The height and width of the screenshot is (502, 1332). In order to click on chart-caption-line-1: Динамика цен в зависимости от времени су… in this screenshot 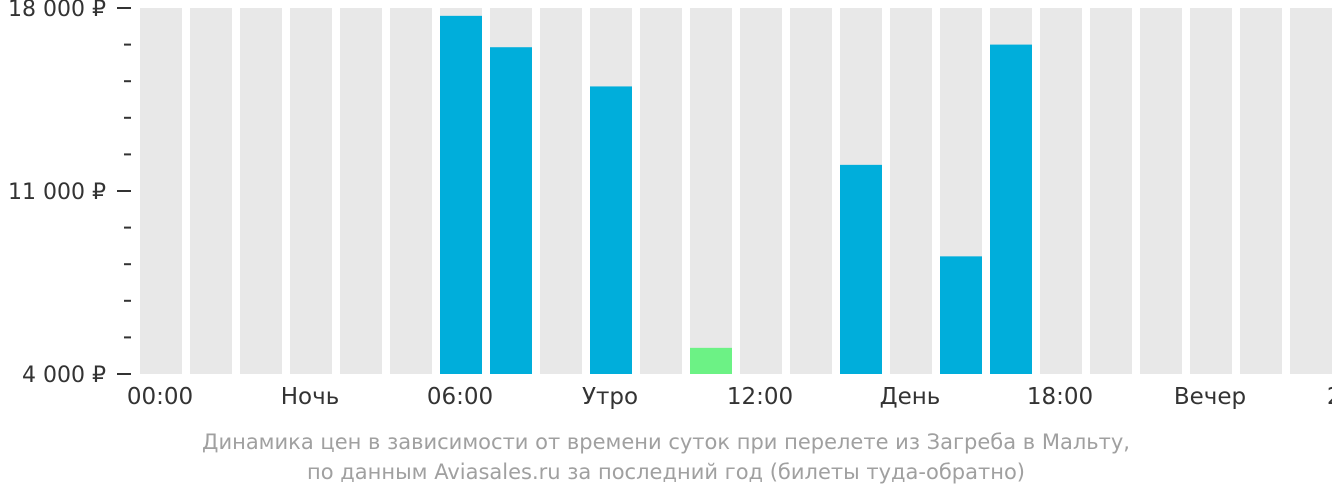, I will do `click(666, 442)`.